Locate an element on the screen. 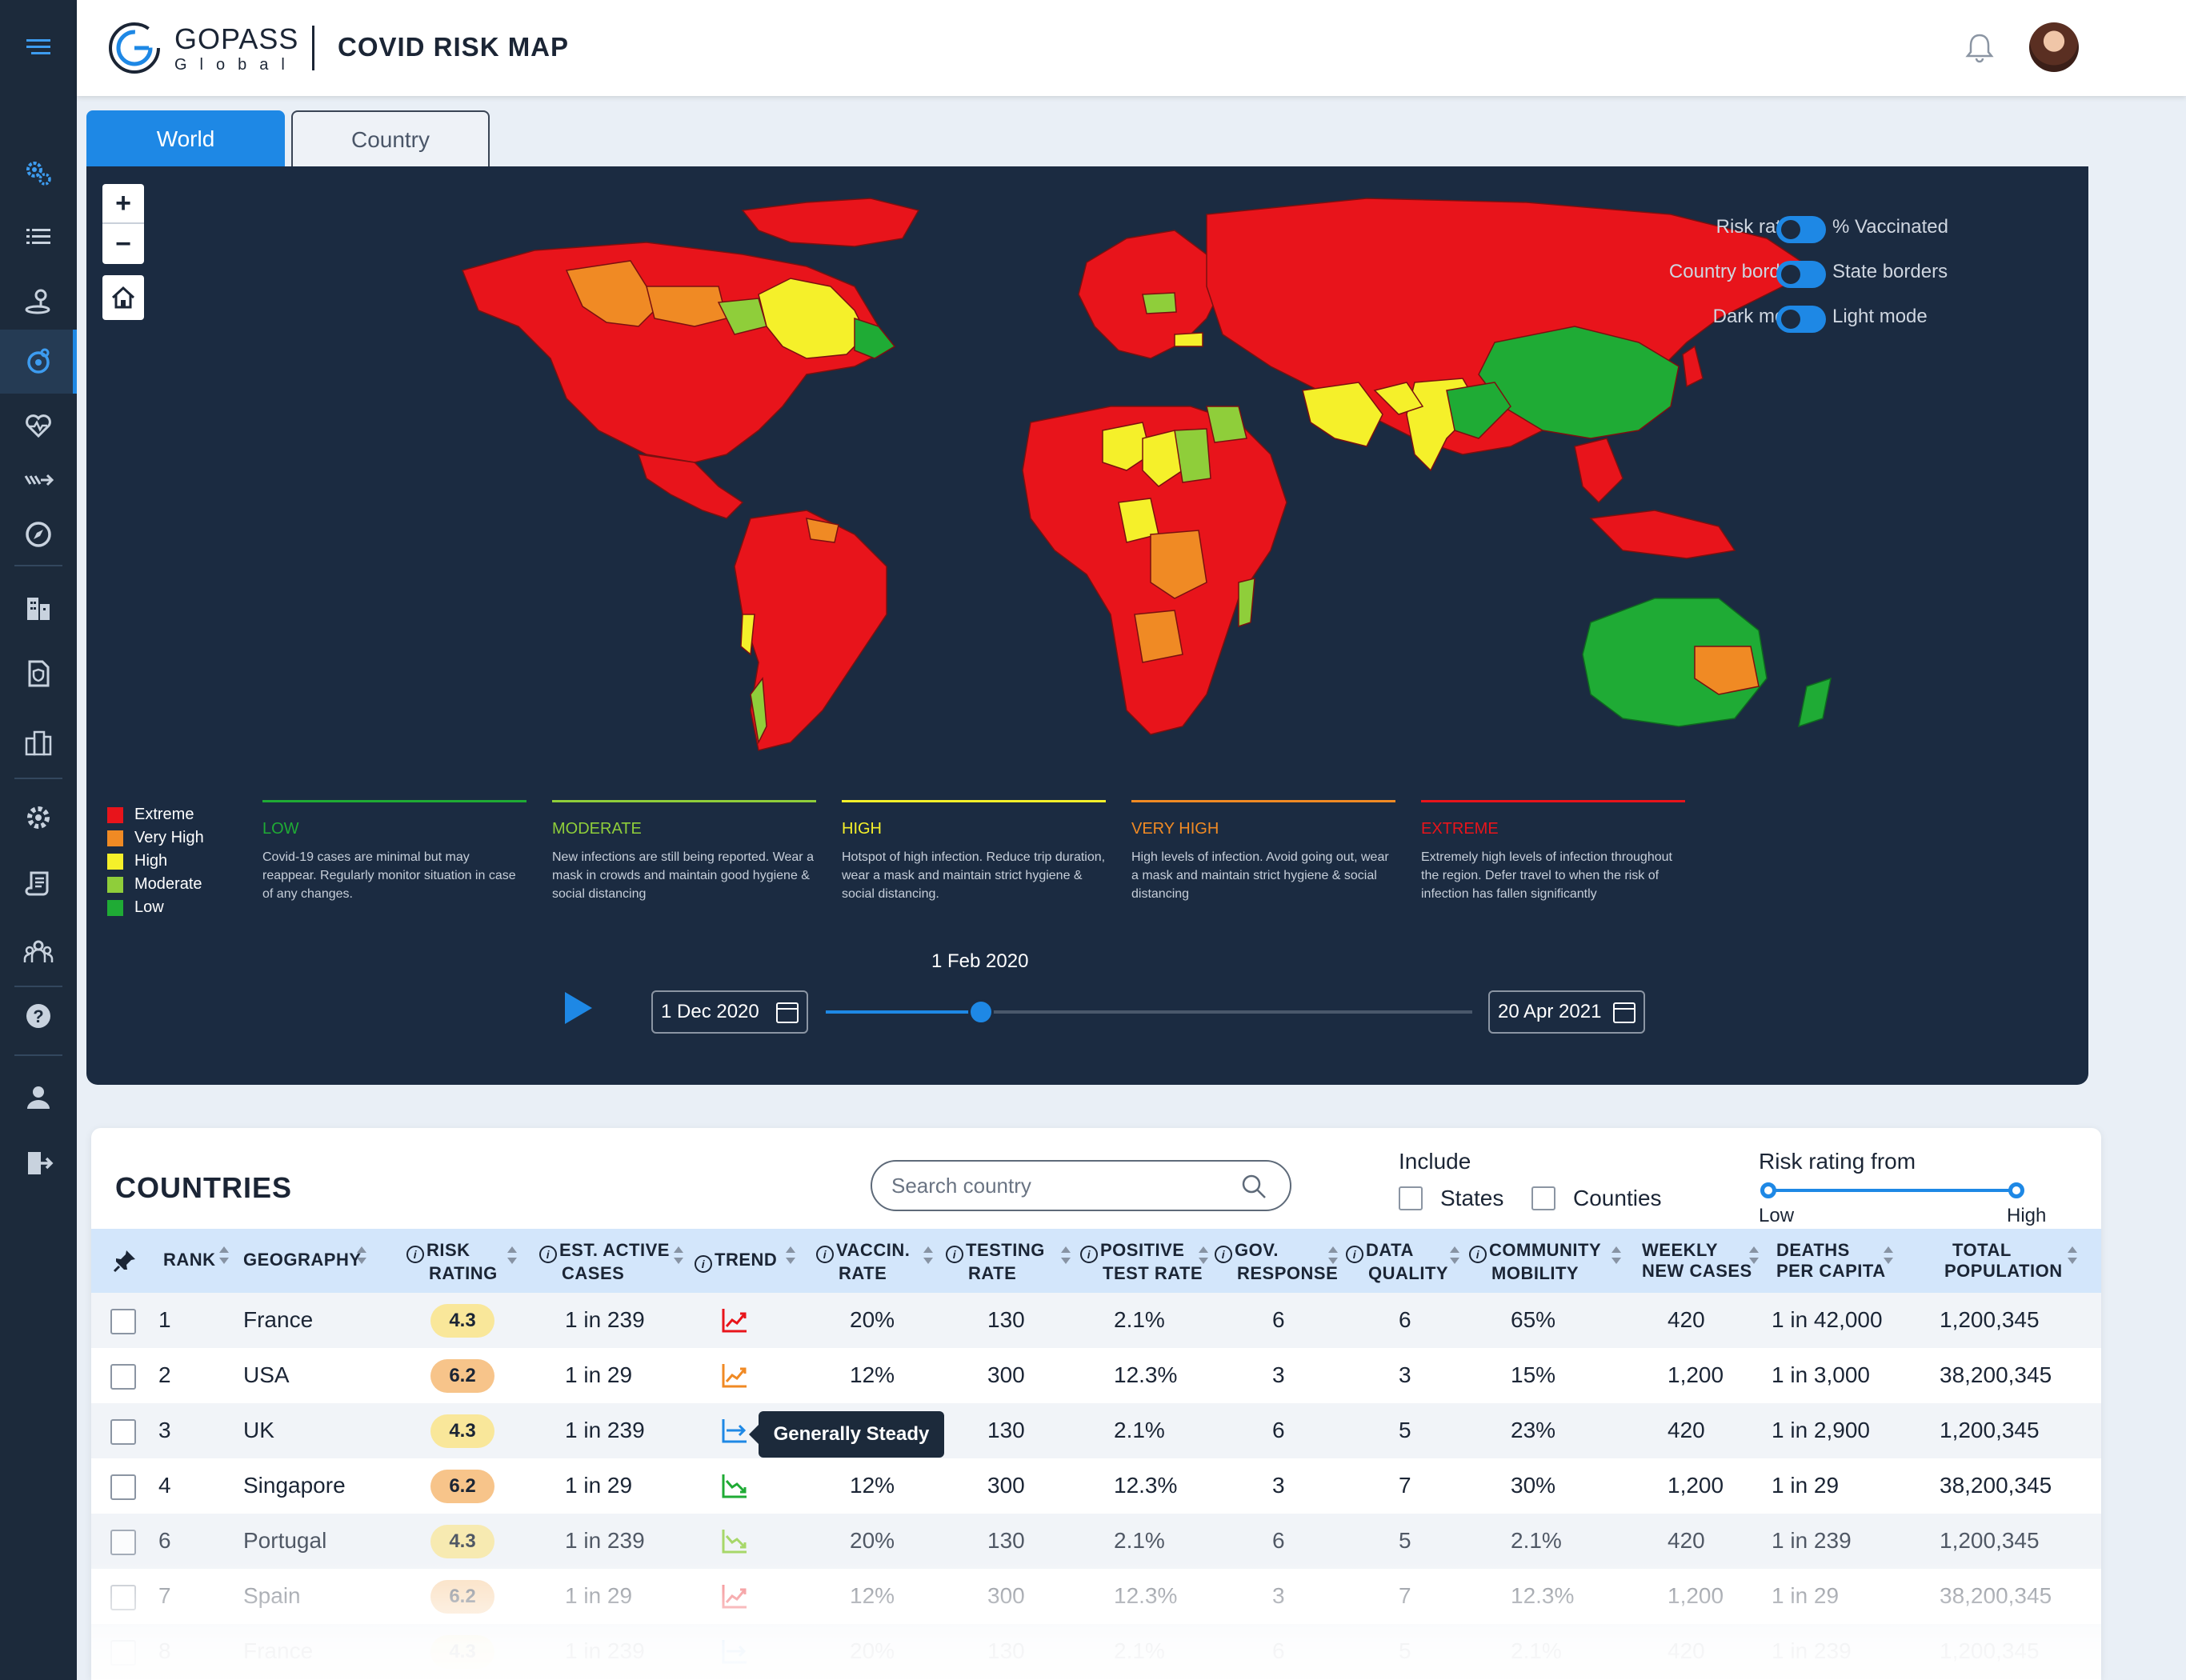 This screenshot has width=2186, height=1680. zoom-in-button: + is located at coordinates (123, 204).